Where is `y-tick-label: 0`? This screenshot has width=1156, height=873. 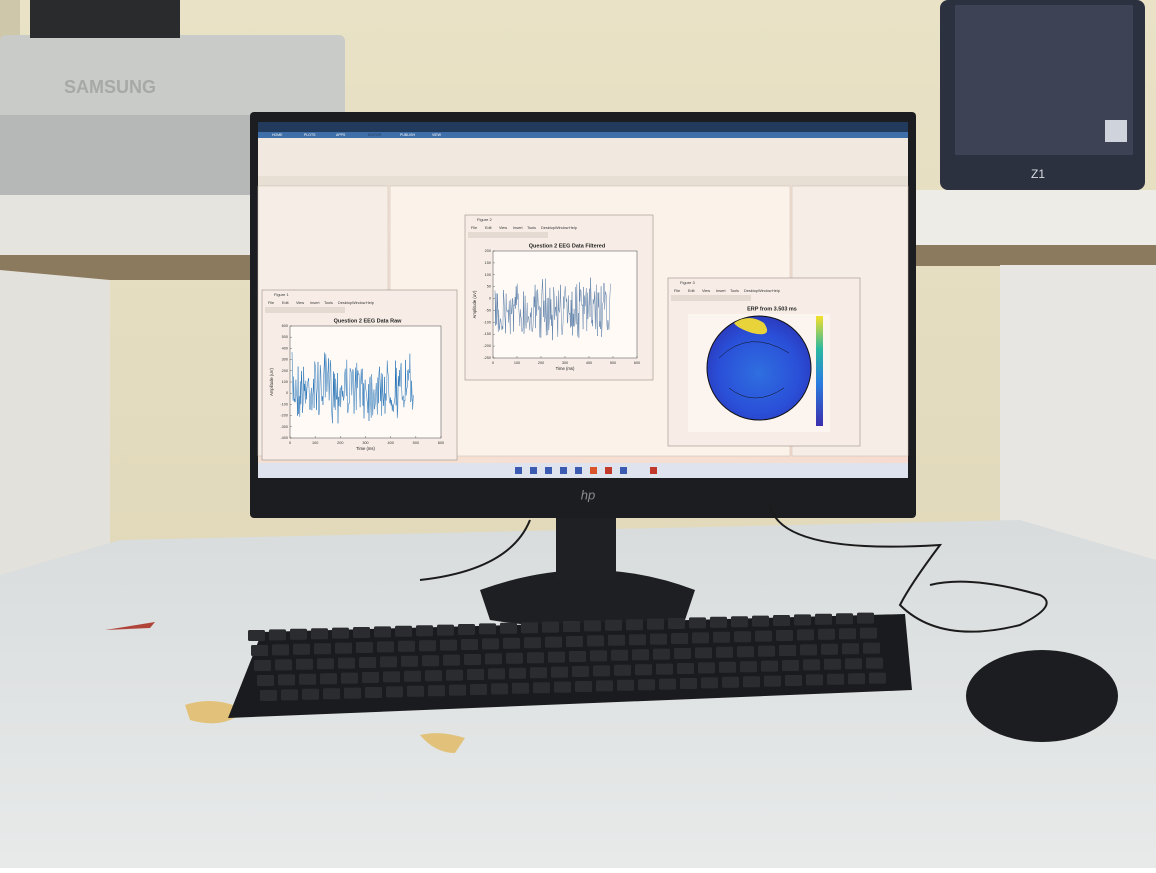 y-tick-label: 0 is located at coordinates (490, 299).